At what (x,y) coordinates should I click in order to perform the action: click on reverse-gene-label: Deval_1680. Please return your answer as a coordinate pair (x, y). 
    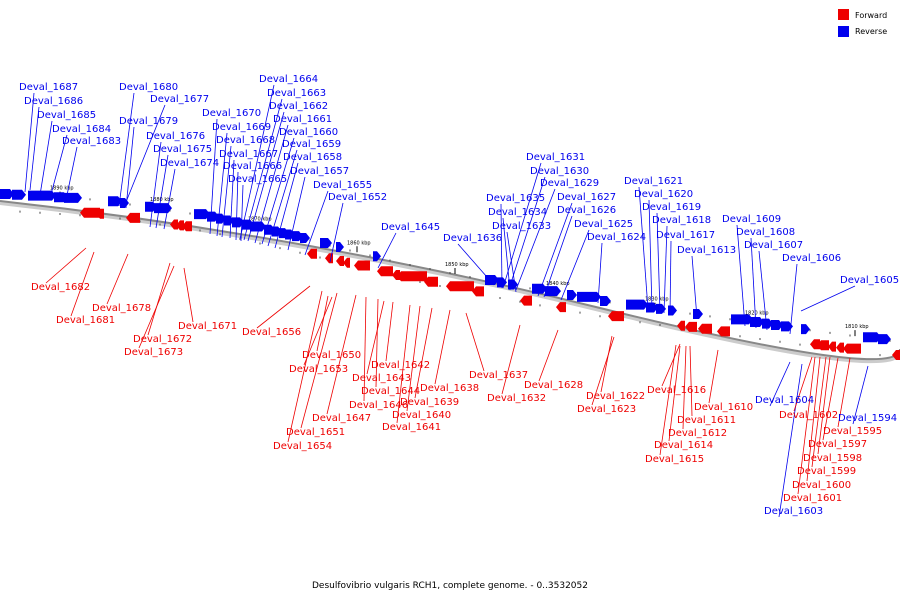
    Looking at the image, I should click on (148, 87).